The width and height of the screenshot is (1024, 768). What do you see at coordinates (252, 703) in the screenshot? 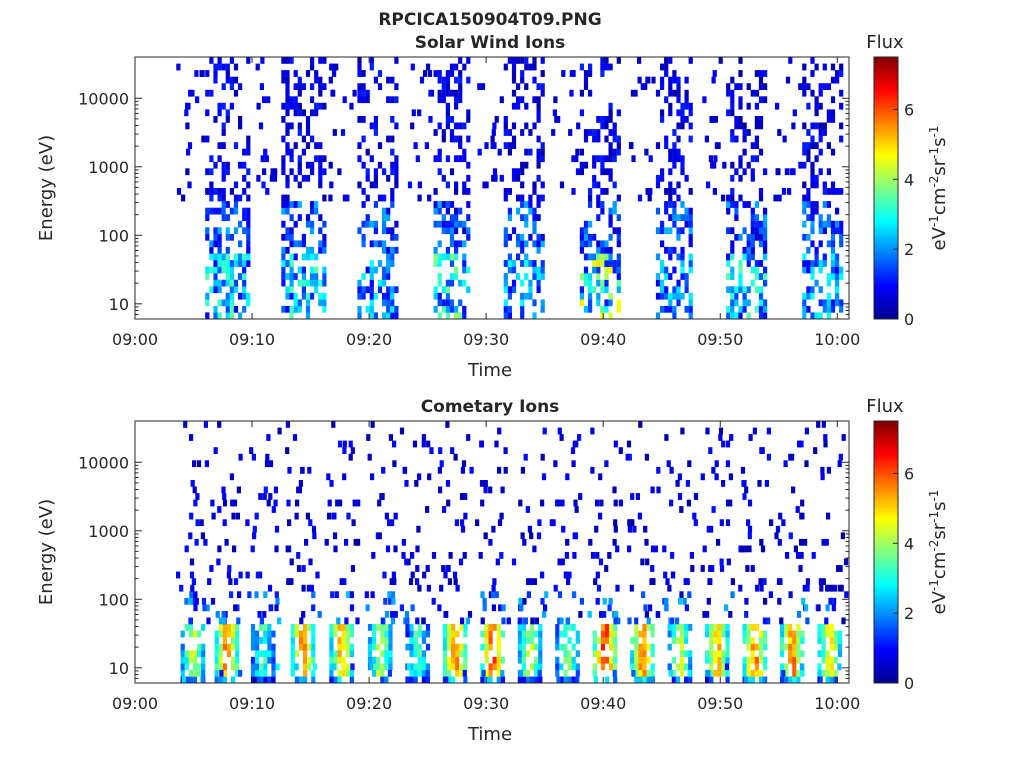
I see `x-tick-label: 09:10` at bounding box center [252, 703].